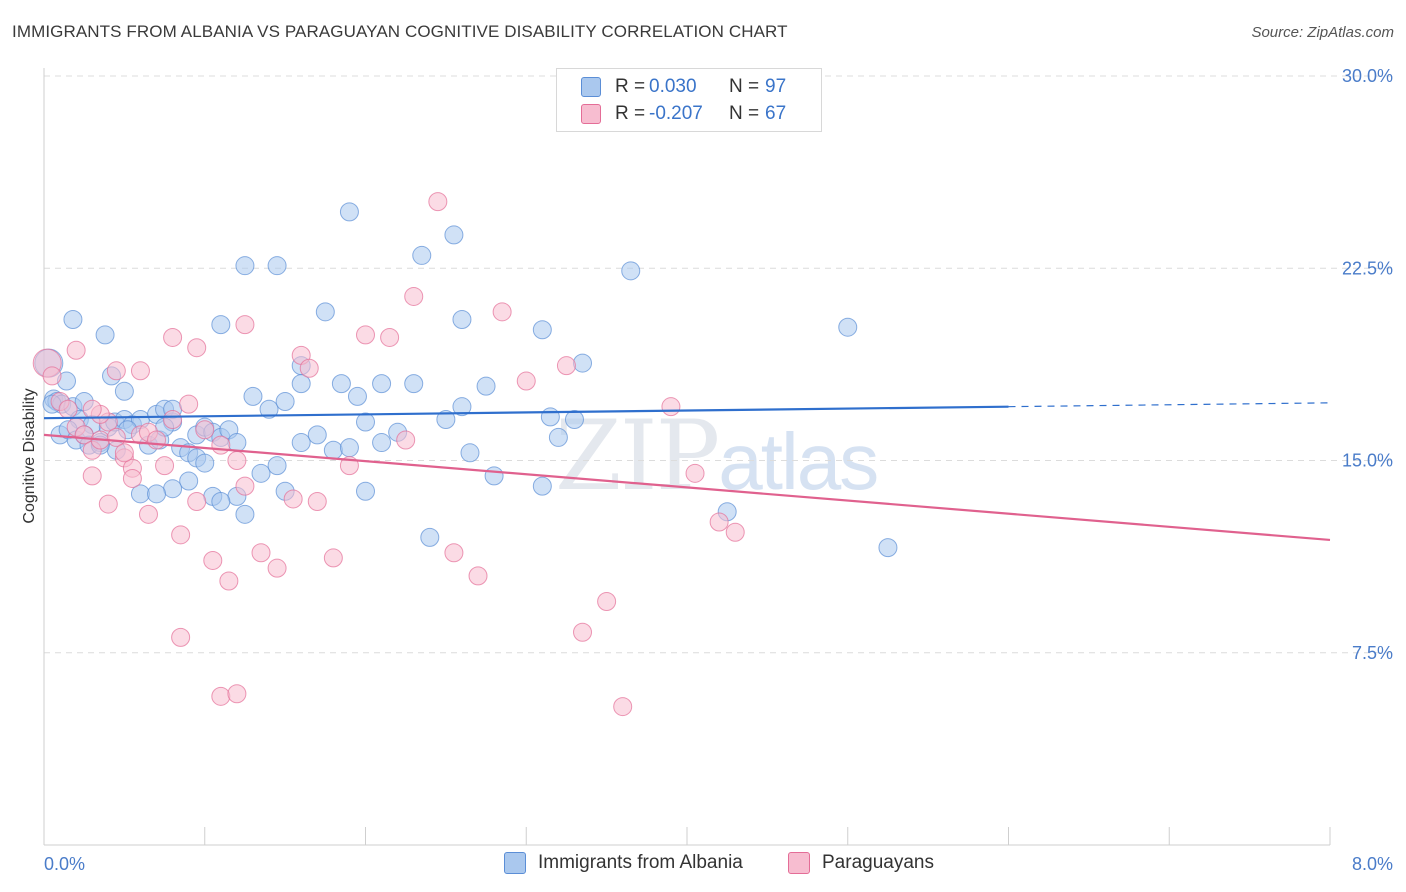  What do you see at coordinates (630, 113) in the screenshot?
I see `legend-r-label: R =` at bounding box center [630, 113].